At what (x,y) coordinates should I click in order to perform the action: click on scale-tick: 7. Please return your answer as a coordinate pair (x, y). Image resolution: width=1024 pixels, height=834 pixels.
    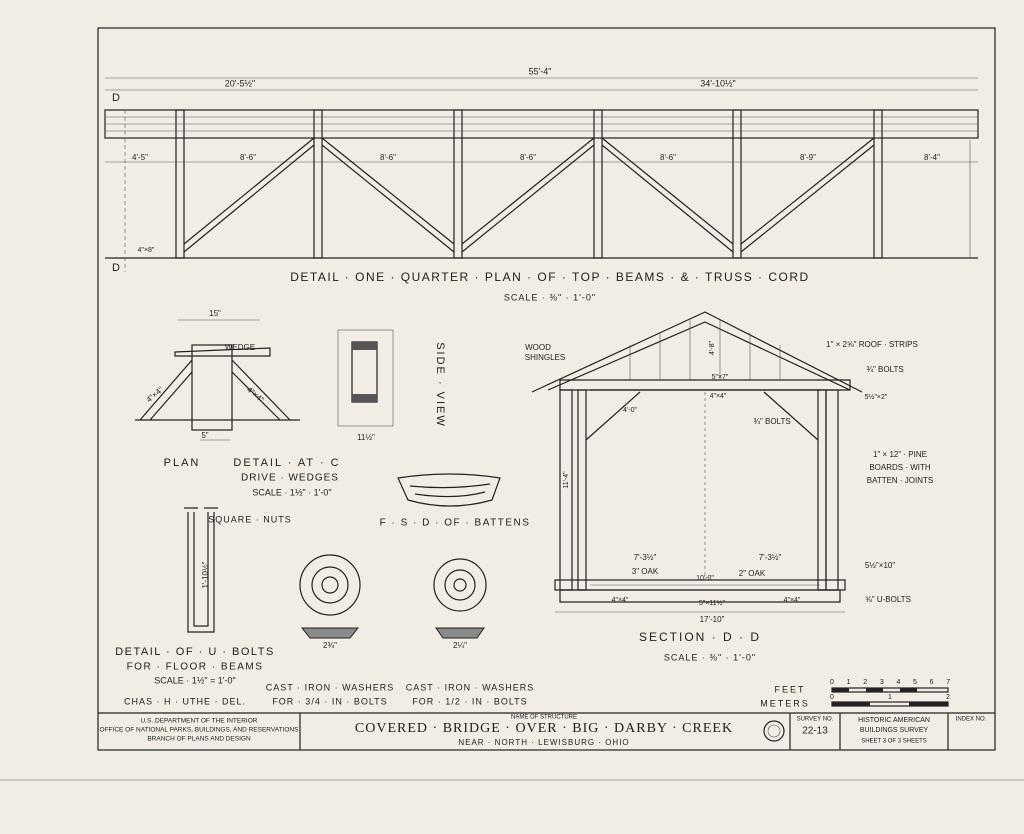
    Looking at the image, I should click on (948, 682).